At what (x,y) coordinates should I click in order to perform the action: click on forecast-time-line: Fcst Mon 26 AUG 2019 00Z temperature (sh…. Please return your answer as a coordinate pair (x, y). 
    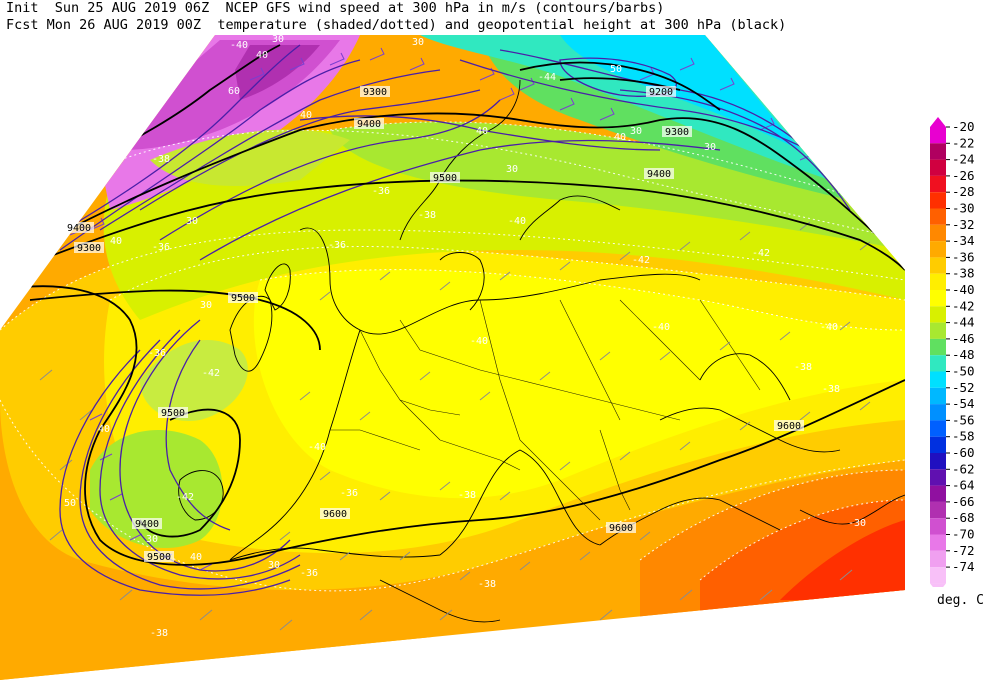
    Looking at the image, I should click on (396, 25).